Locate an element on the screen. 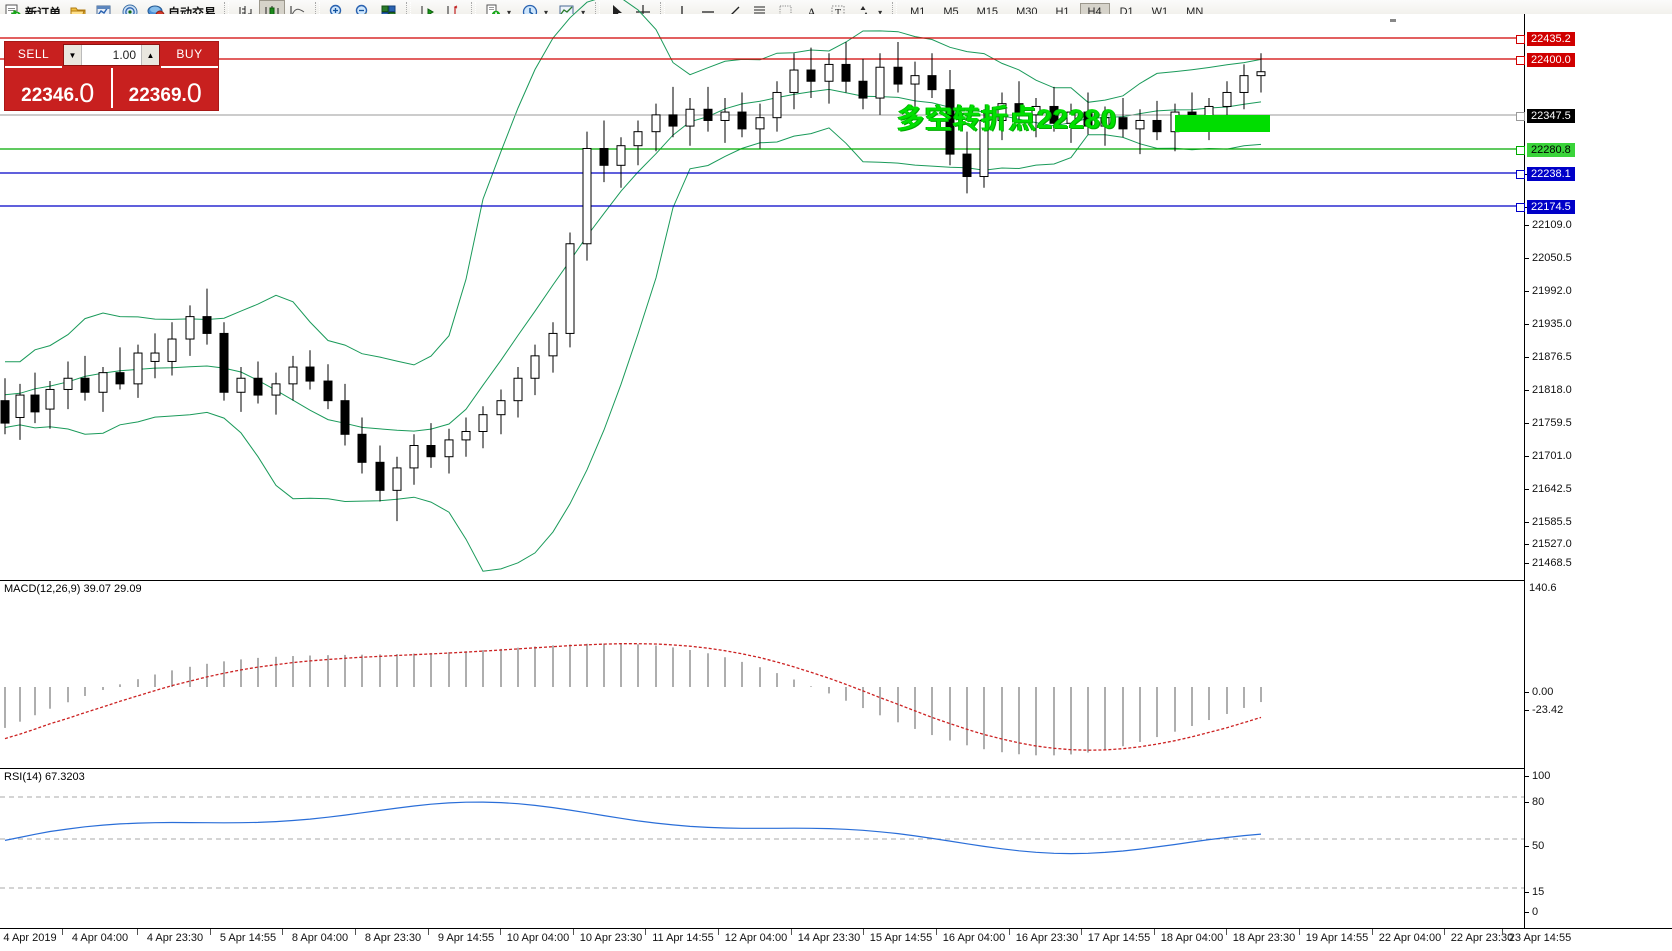 This screenshot has width=1672, height=951. time-tick: 9 Apr 14:55 is located at coordinates (466, 938).